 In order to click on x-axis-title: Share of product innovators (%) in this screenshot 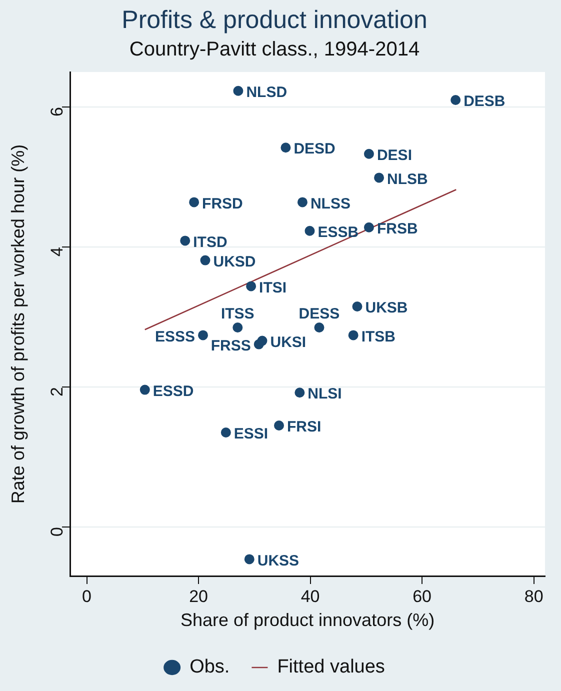, I will do `click(307, 620)`.